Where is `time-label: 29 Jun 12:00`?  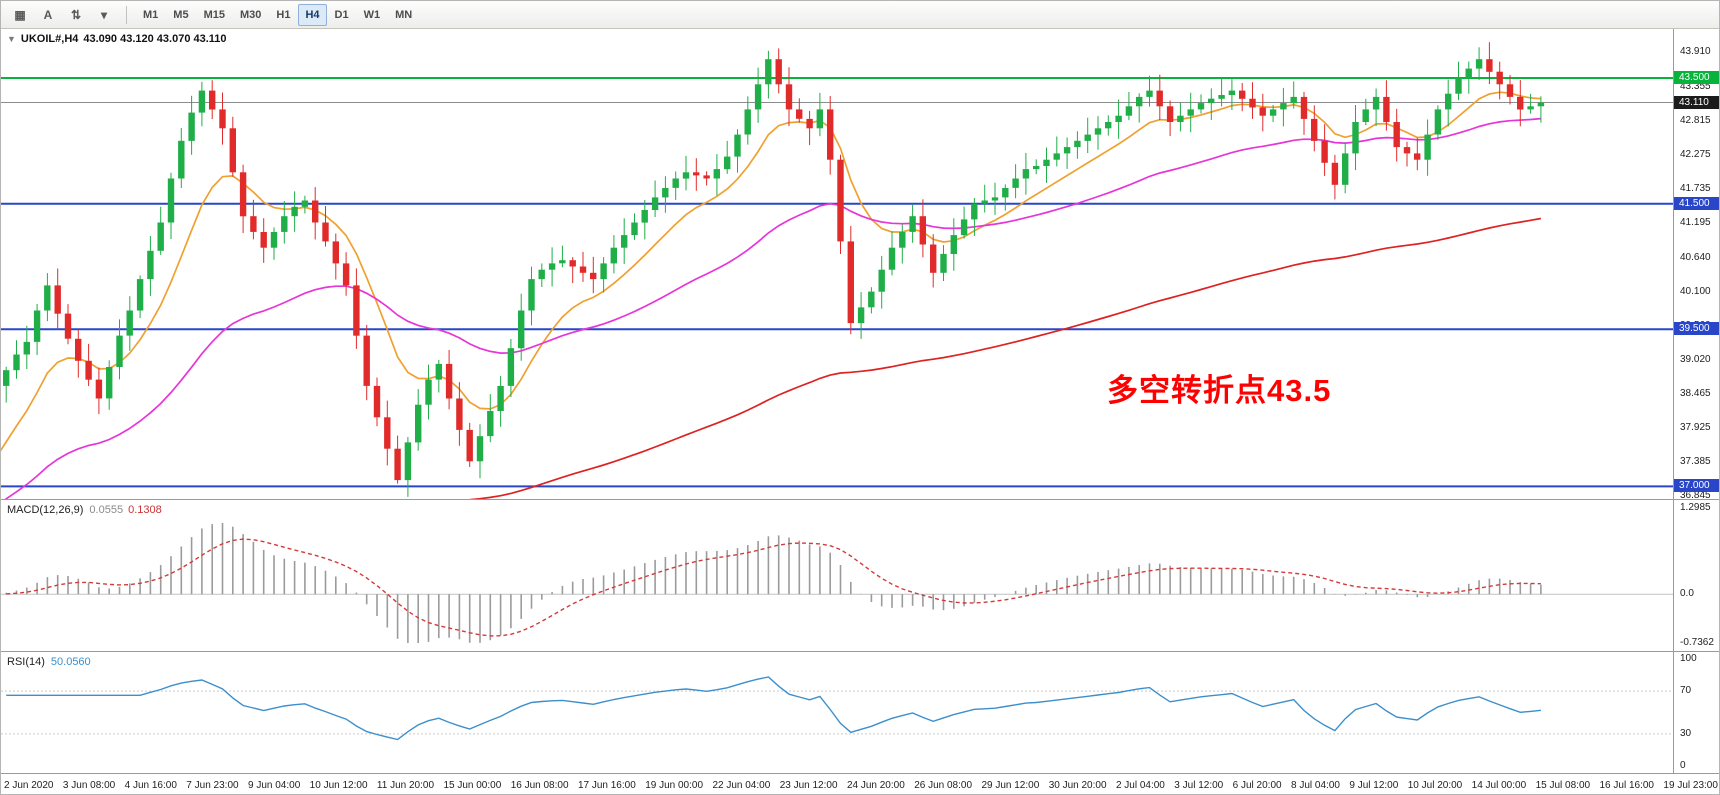
time-label: 29 Jun 12:00 is located at coordinates (1010, 785).